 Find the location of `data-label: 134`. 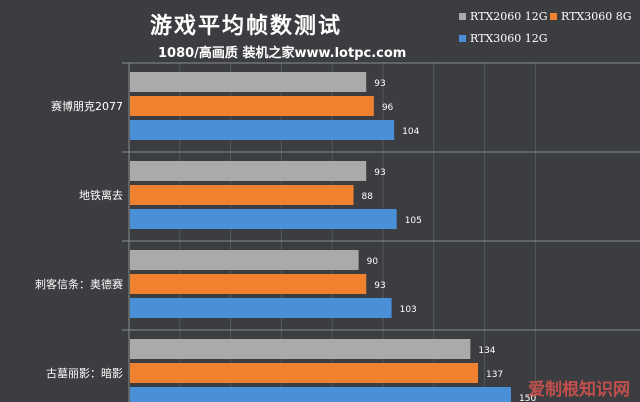

data-label: 134 is located at coordinates (486, 351).